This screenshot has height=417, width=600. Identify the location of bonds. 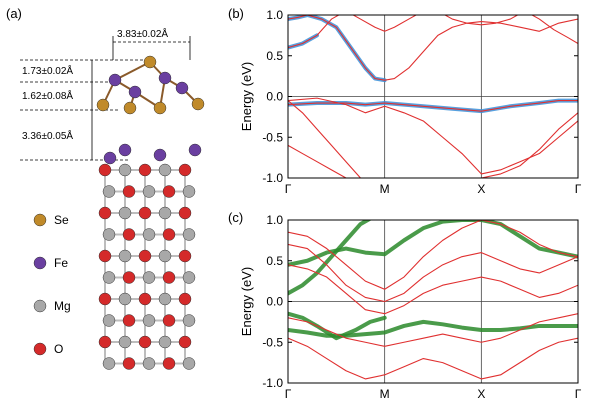
(145, 267).